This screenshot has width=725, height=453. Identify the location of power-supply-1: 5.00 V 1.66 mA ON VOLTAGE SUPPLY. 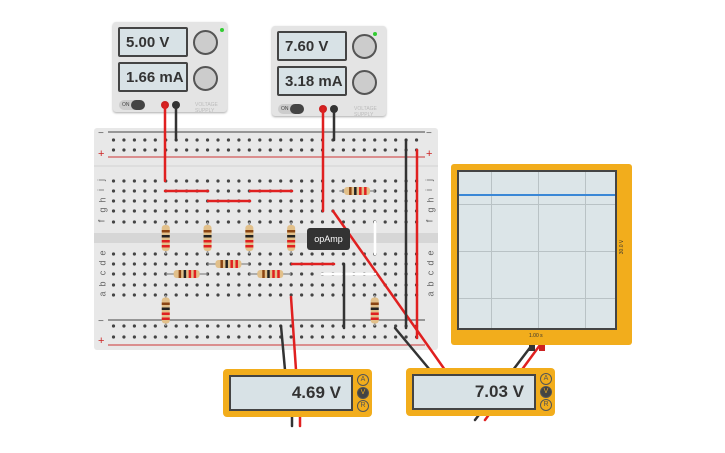
(170, 68).